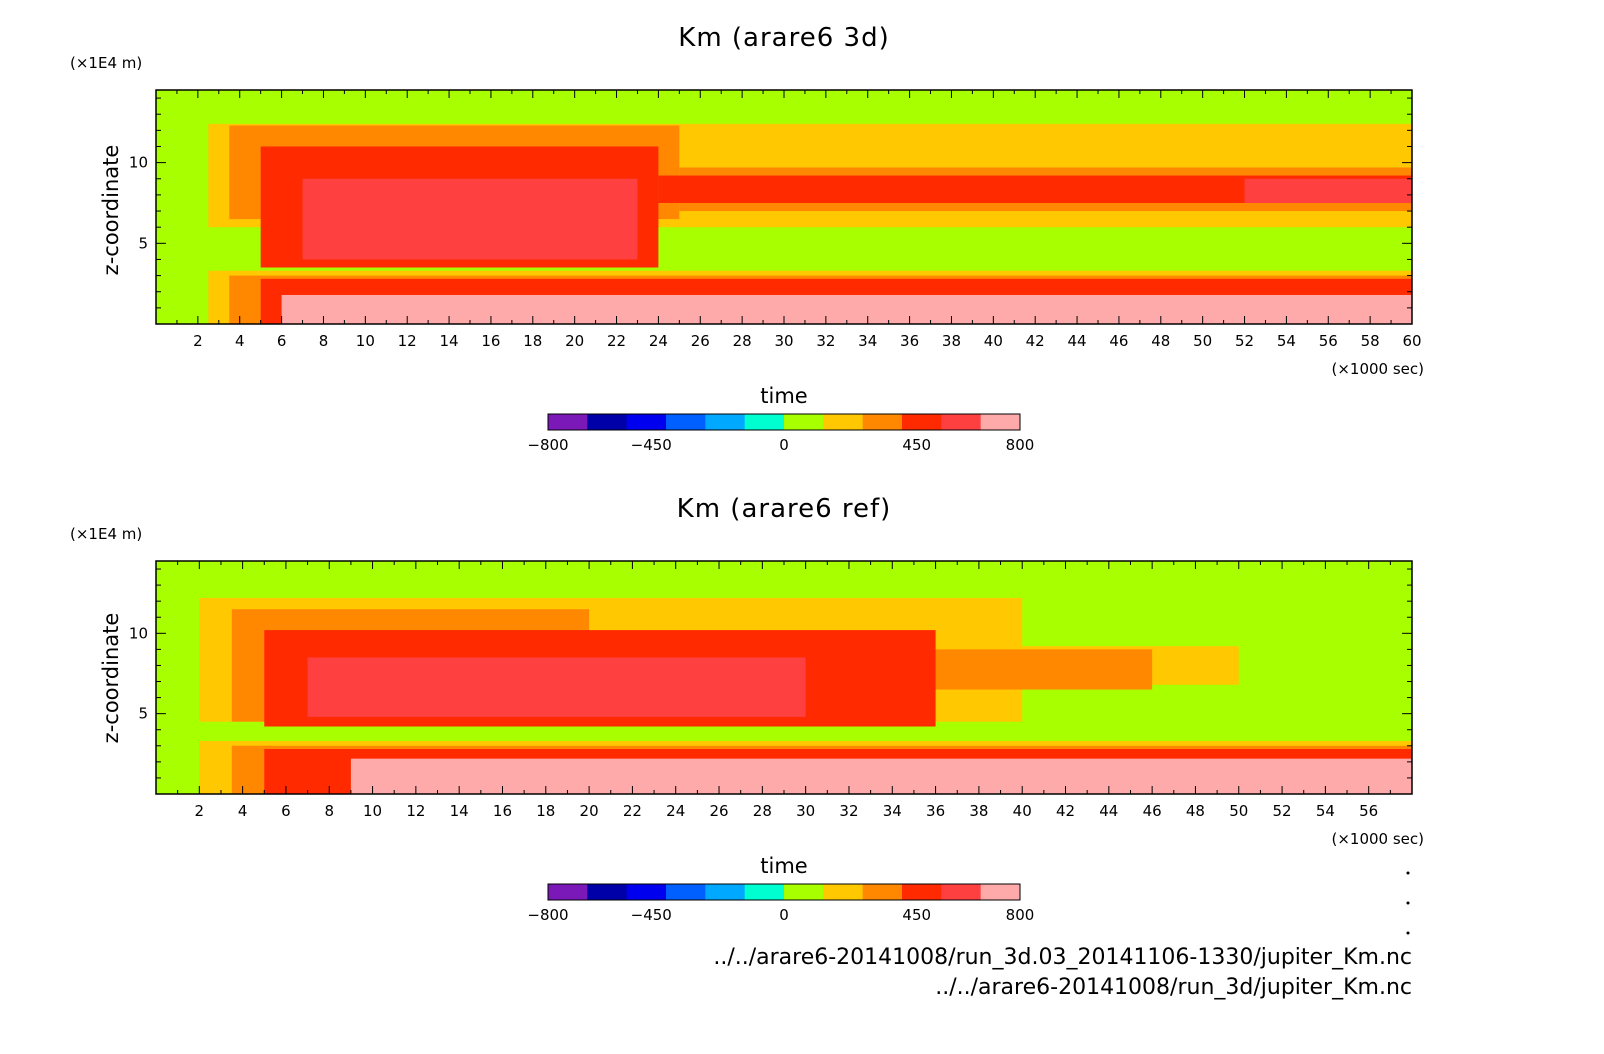 The height and width of the screenshot is (1054, 1604). What do you see at coordinates (111, 678) in the screenshot?
I see `y-axis-label-bottom: z-coordinate` at bounding box center [111, 678].